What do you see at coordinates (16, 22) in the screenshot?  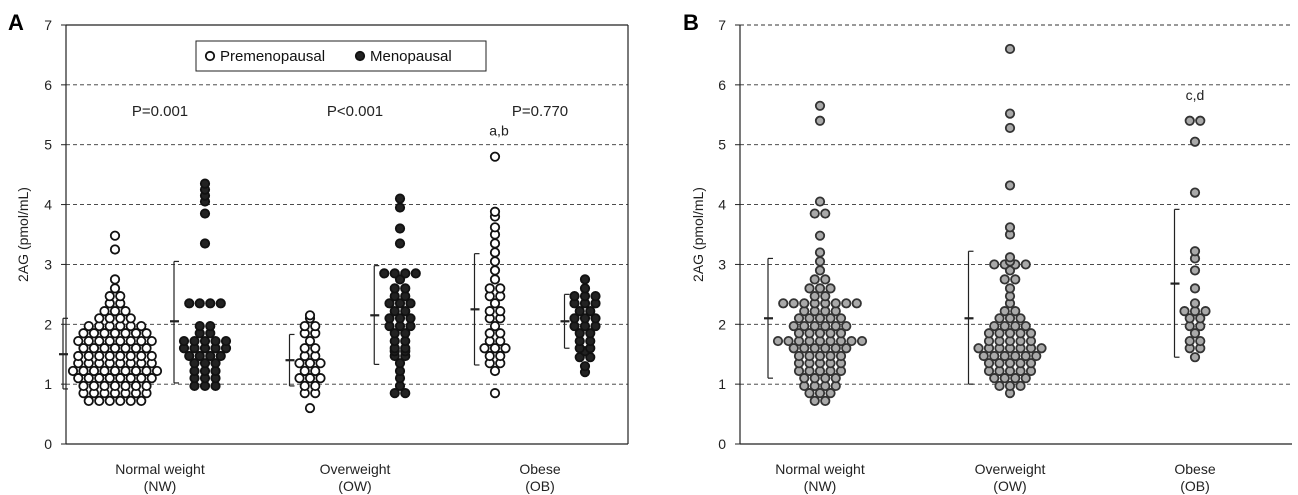 I see `panel-label: A` at bounding box center [16, 22].